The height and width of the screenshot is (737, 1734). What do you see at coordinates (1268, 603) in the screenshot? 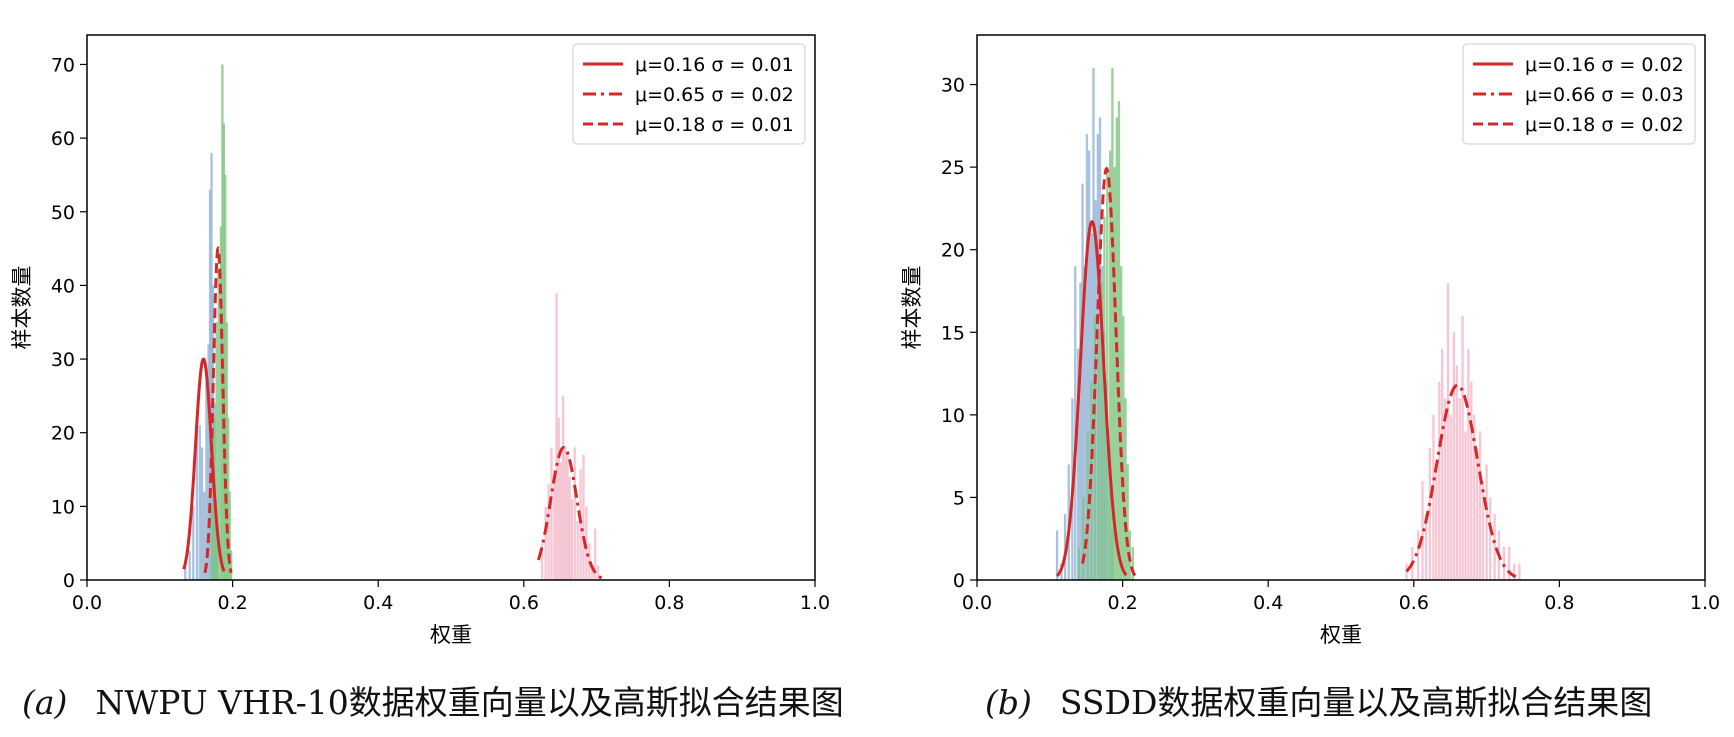
I see `x-tick-label: 0.4` at bounding box center [1268, 603].